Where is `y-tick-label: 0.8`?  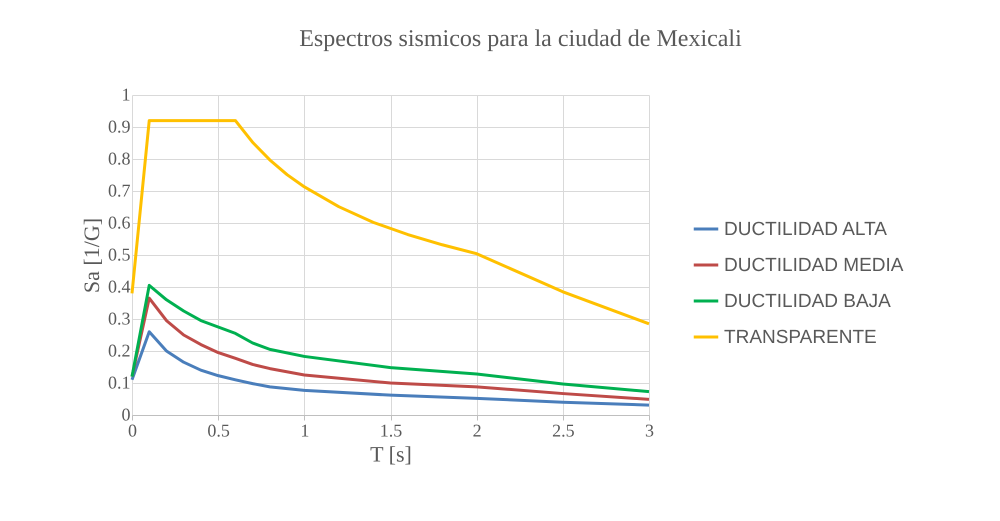
y-tick-label: 0.8 is located at coordinates (119, 158).